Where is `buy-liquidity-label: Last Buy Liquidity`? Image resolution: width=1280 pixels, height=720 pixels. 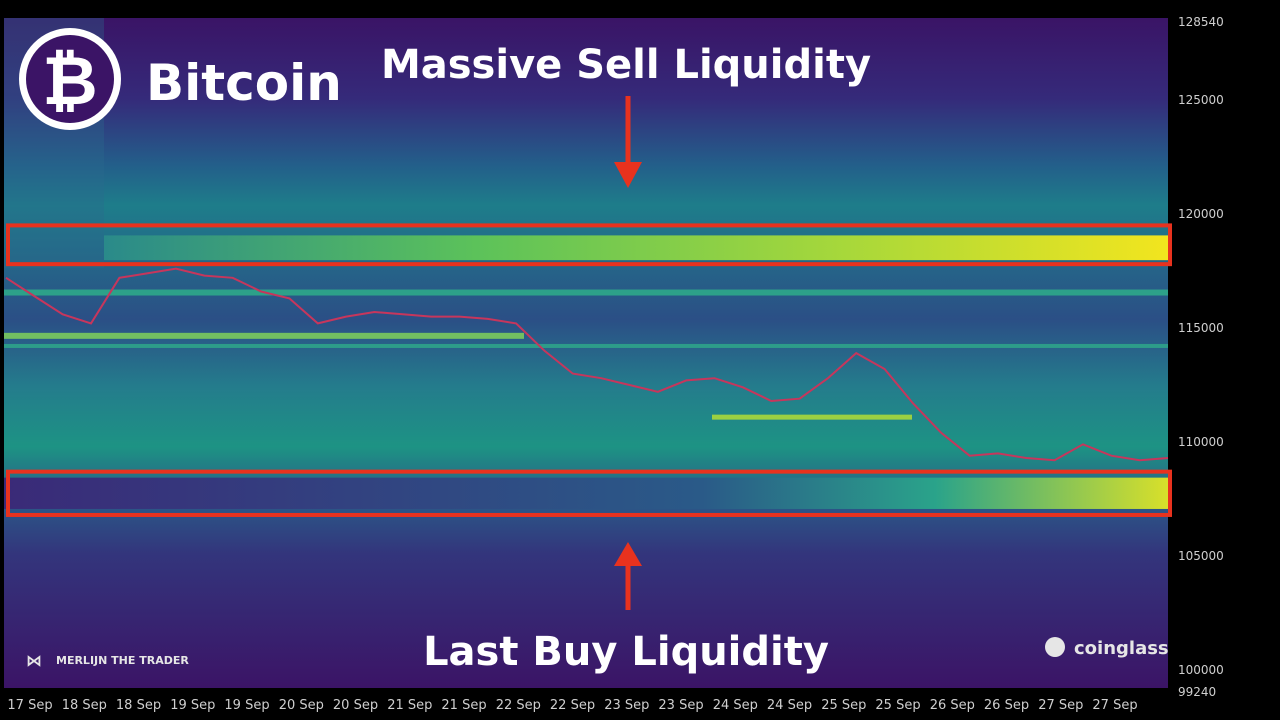 buy-liquidity-label: Last Buy Liquidity is located at coordinates (626, 652).